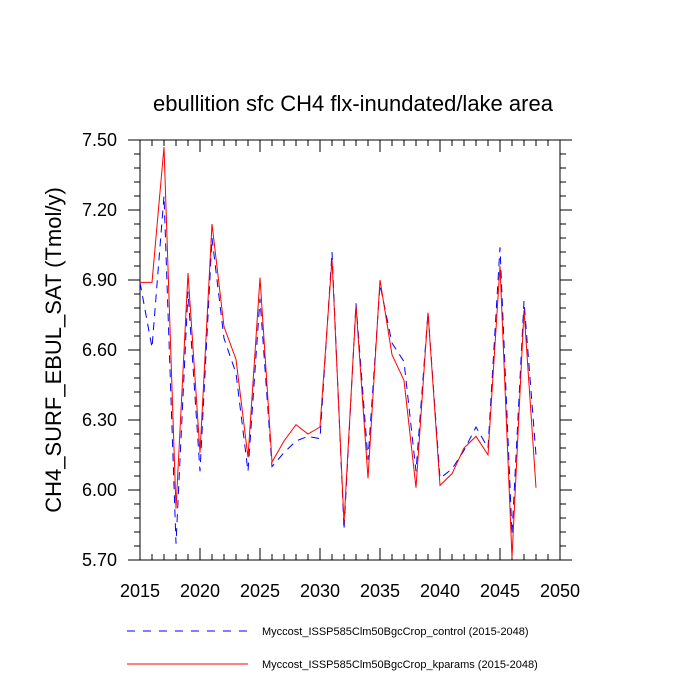  What do you see at coordinates (140, 591) in the screenshot?
I see `x-tick-label: 2015` at bounding box center [140, 591].